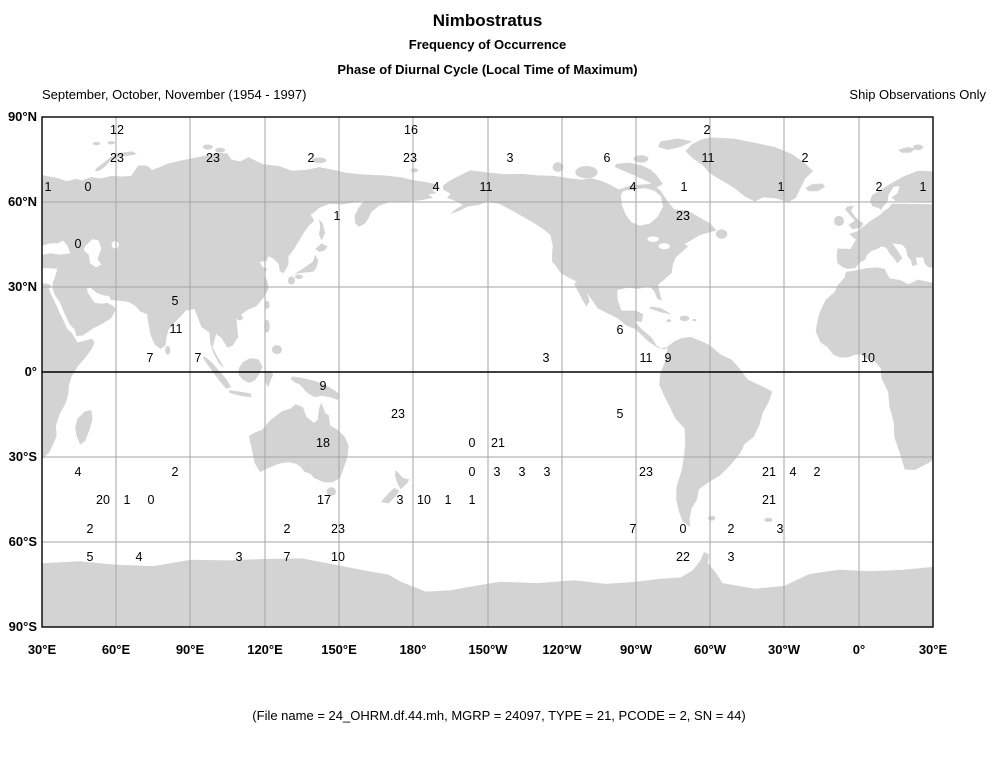 The width and height of the screenshot is (998, 760). Describe the element at coordinates (103, 500) in the screenshot. I see `map-value: 20` at that location.